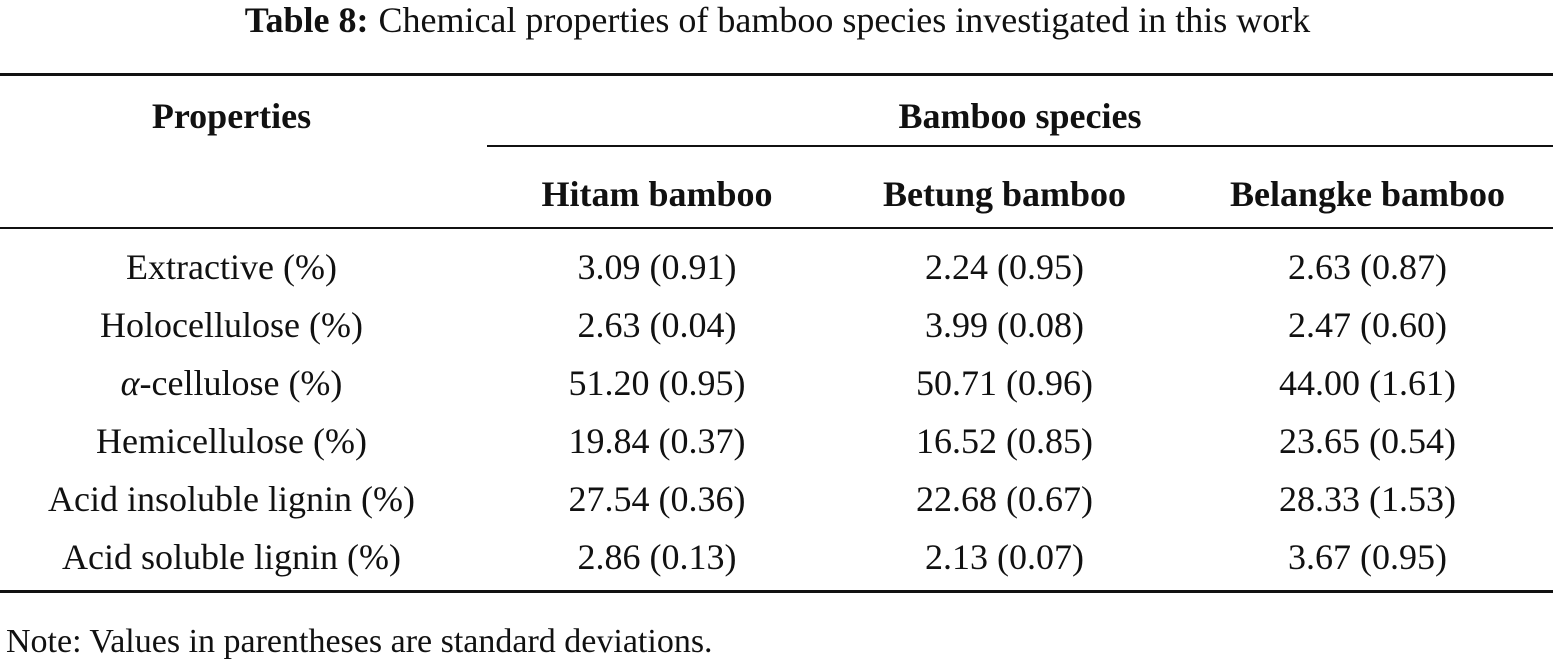 Image resolution: width=1555 pixels, height=668 pixels. What do you see at coordinates (1004, 383) in the screenshot?
I see `cell-value: 50.71 (0.96)` at bounding box center [1004, 383].